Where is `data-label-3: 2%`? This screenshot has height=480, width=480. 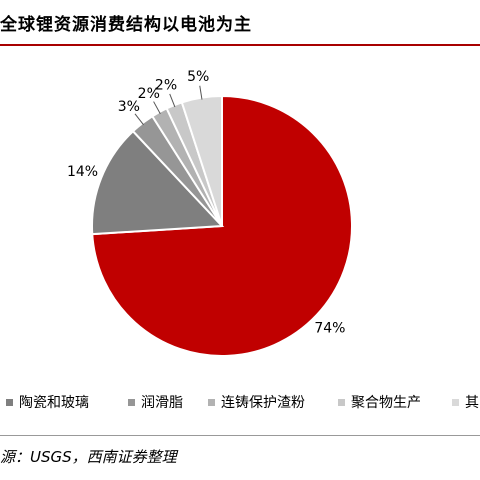 data-label-3: 2% is located at coordinates (149, 94).